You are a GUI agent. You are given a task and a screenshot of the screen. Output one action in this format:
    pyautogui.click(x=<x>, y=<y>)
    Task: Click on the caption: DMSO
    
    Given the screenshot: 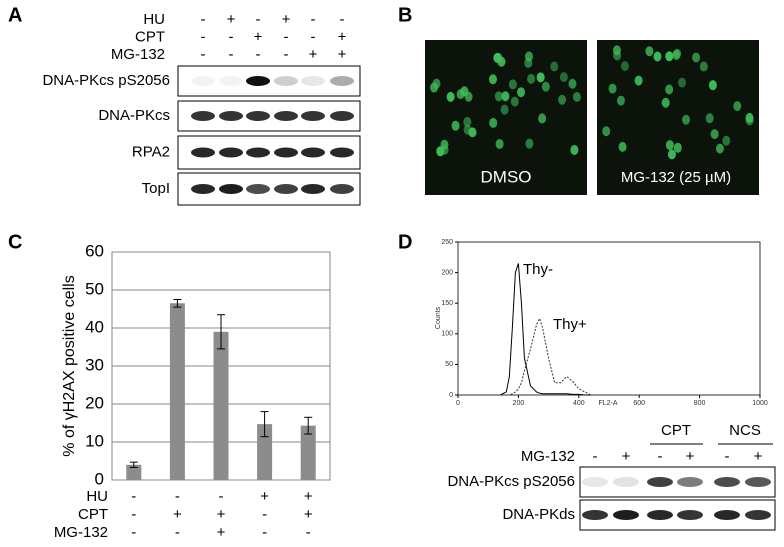 What is the action you would take?
    pyautogui.click(x=506, y=176)
    